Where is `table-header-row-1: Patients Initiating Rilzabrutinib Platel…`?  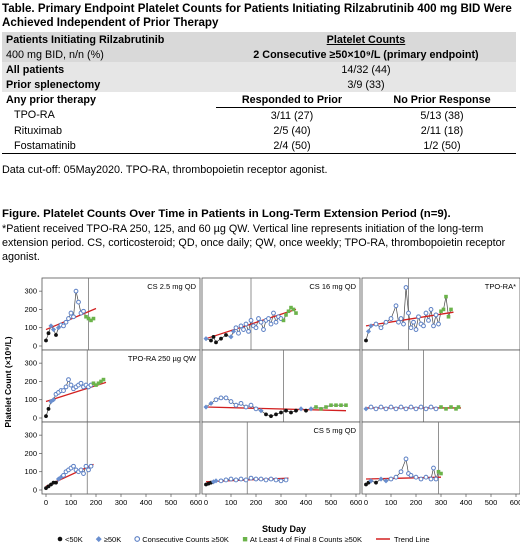
table-header-row-1: Patients Initiating Rilzabrutinib Platel… is located at coordinates (259, 39).